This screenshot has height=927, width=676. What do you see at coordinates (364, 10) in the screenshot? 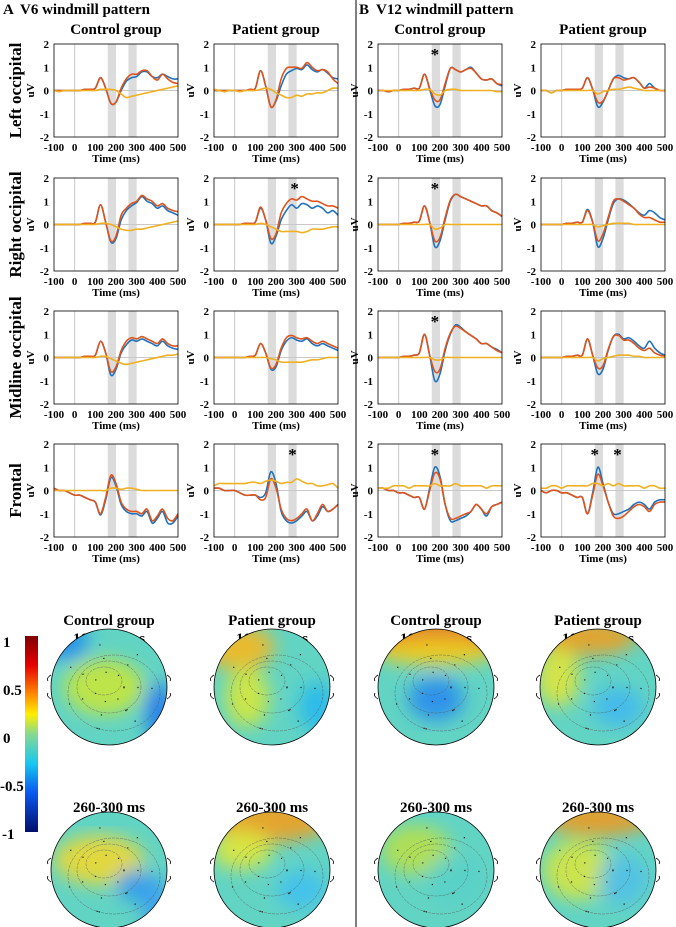
I see `section-b-letter: B` at bounding box center [364, 10].